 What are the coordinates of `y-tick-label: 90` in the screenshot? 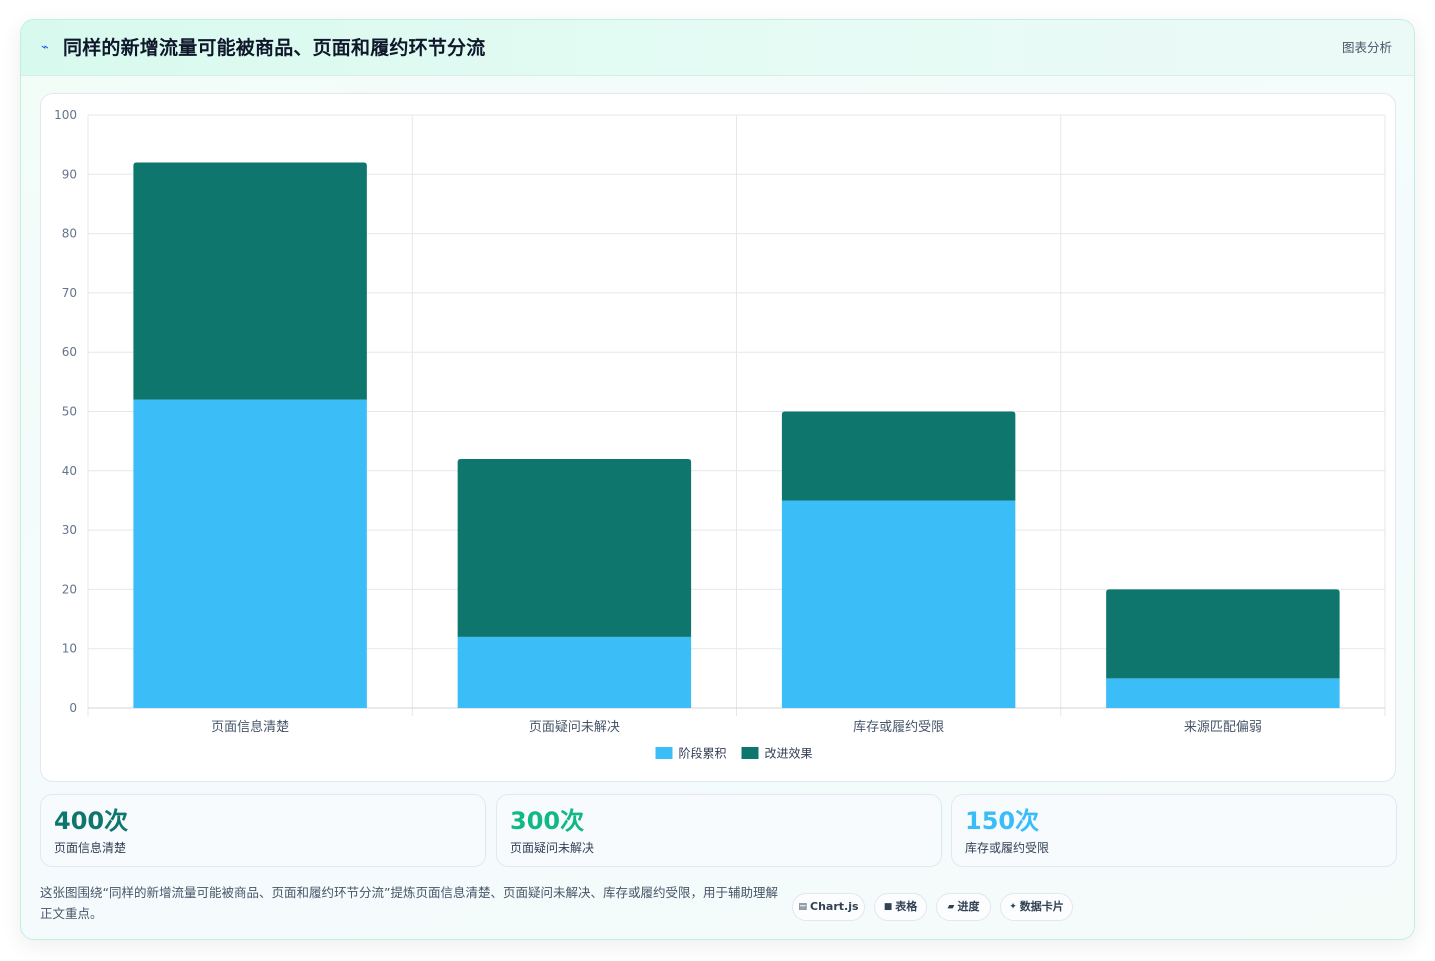 It's located at (69, 174).